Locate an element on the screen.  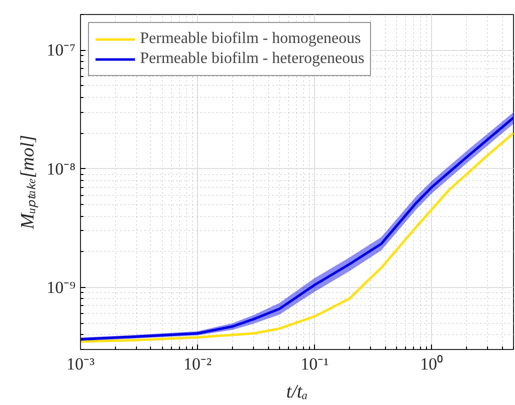
y-tick-label: 10⁻⁸ is located at coordinates (61, 168).